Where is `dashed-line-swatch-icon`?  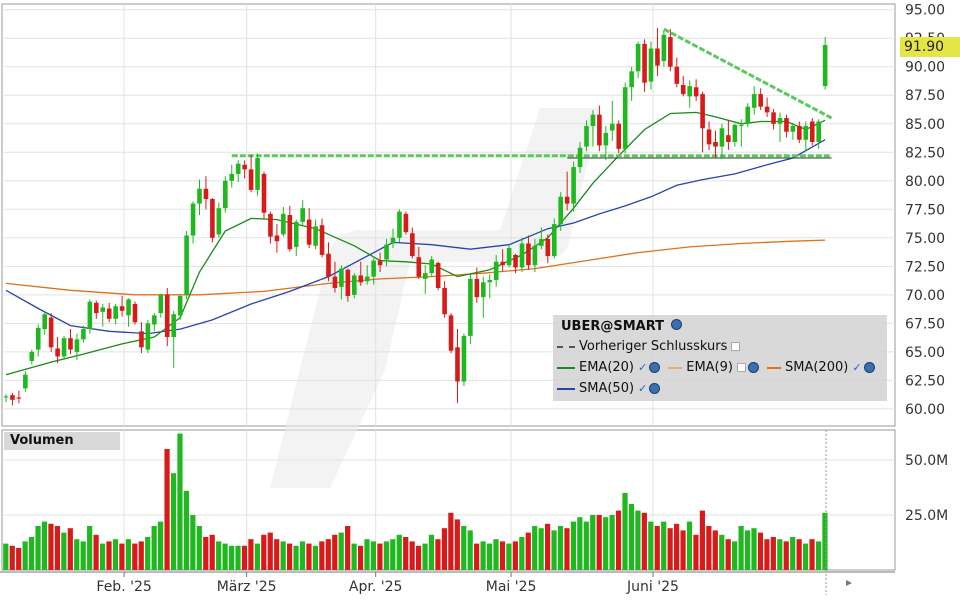
dashed-line-swatch-icon is located at coordinates (566, 346).